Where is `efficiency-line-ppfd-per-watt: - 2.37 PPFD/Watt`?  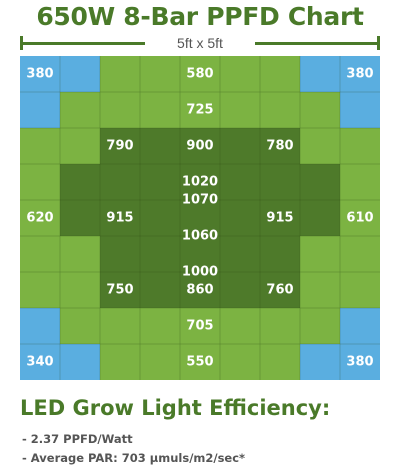 efficiency-line-ppfd-per-watt: - 2.37 PPFD/Watt is located at coordinates (77, 439).